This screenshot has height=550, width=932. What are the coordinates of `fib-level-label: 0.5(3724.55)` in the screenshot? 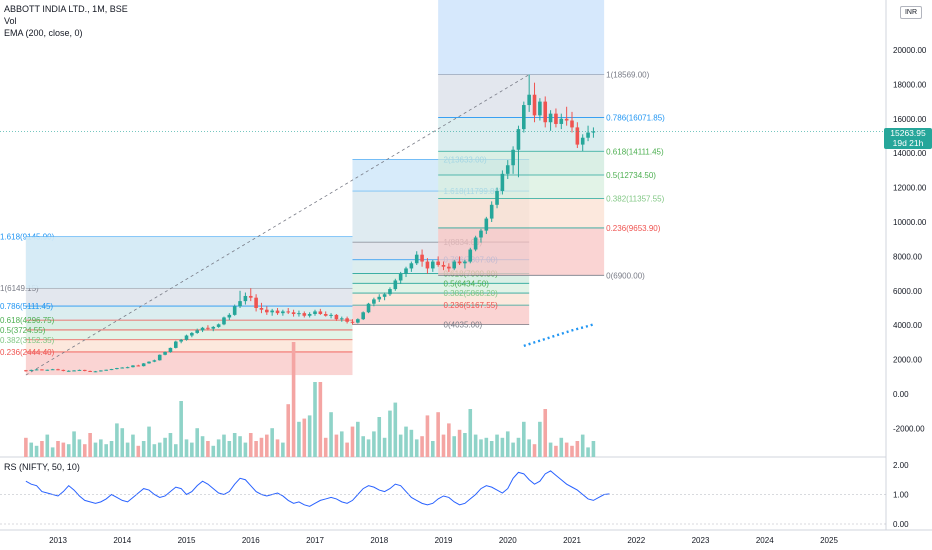 It's located at (23, 330).